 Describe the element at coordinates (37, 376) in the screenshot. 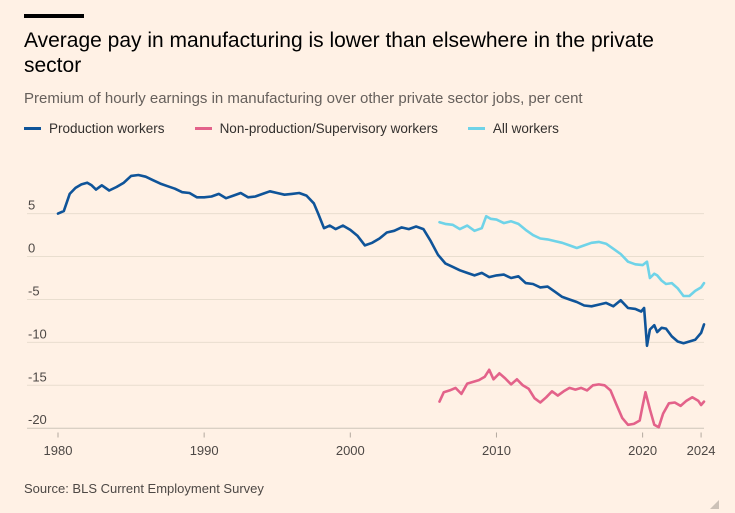

I see `y-tick-label: -15` at that location.